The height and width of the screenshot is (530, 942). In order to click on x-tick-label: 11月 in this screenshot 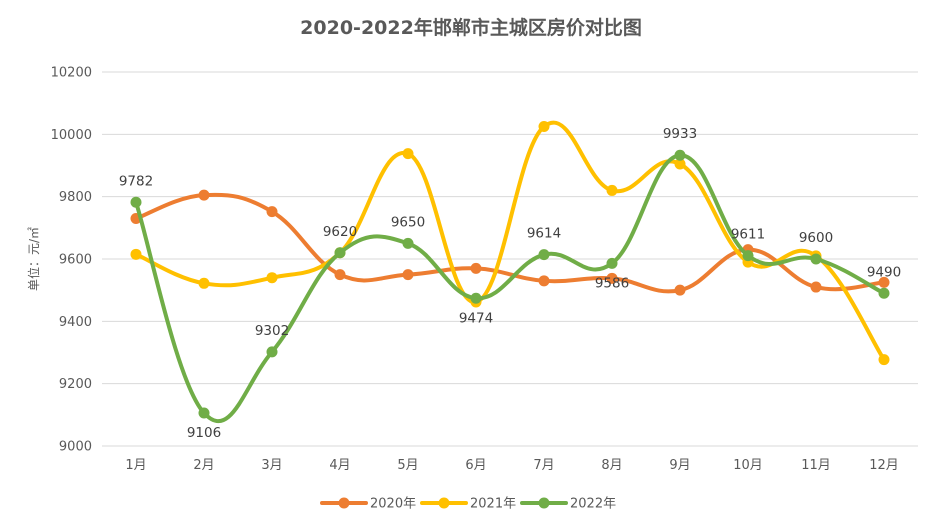, I will do `click(816, 465)`.